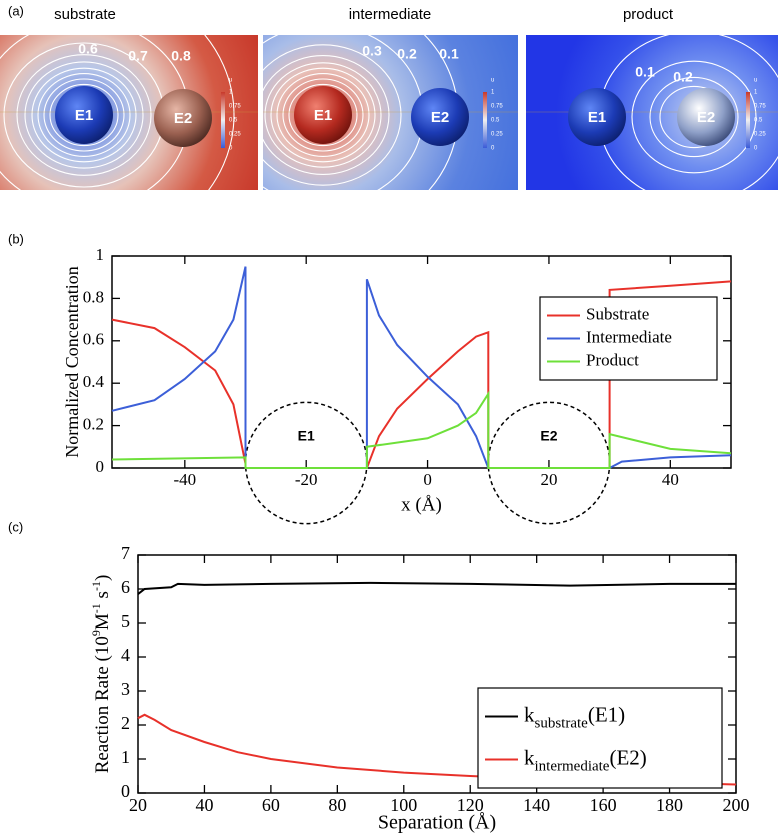  Describe the element at coordinates (96, 633) in the screenshot. I see `y-axis-label-part: 9` at that location.